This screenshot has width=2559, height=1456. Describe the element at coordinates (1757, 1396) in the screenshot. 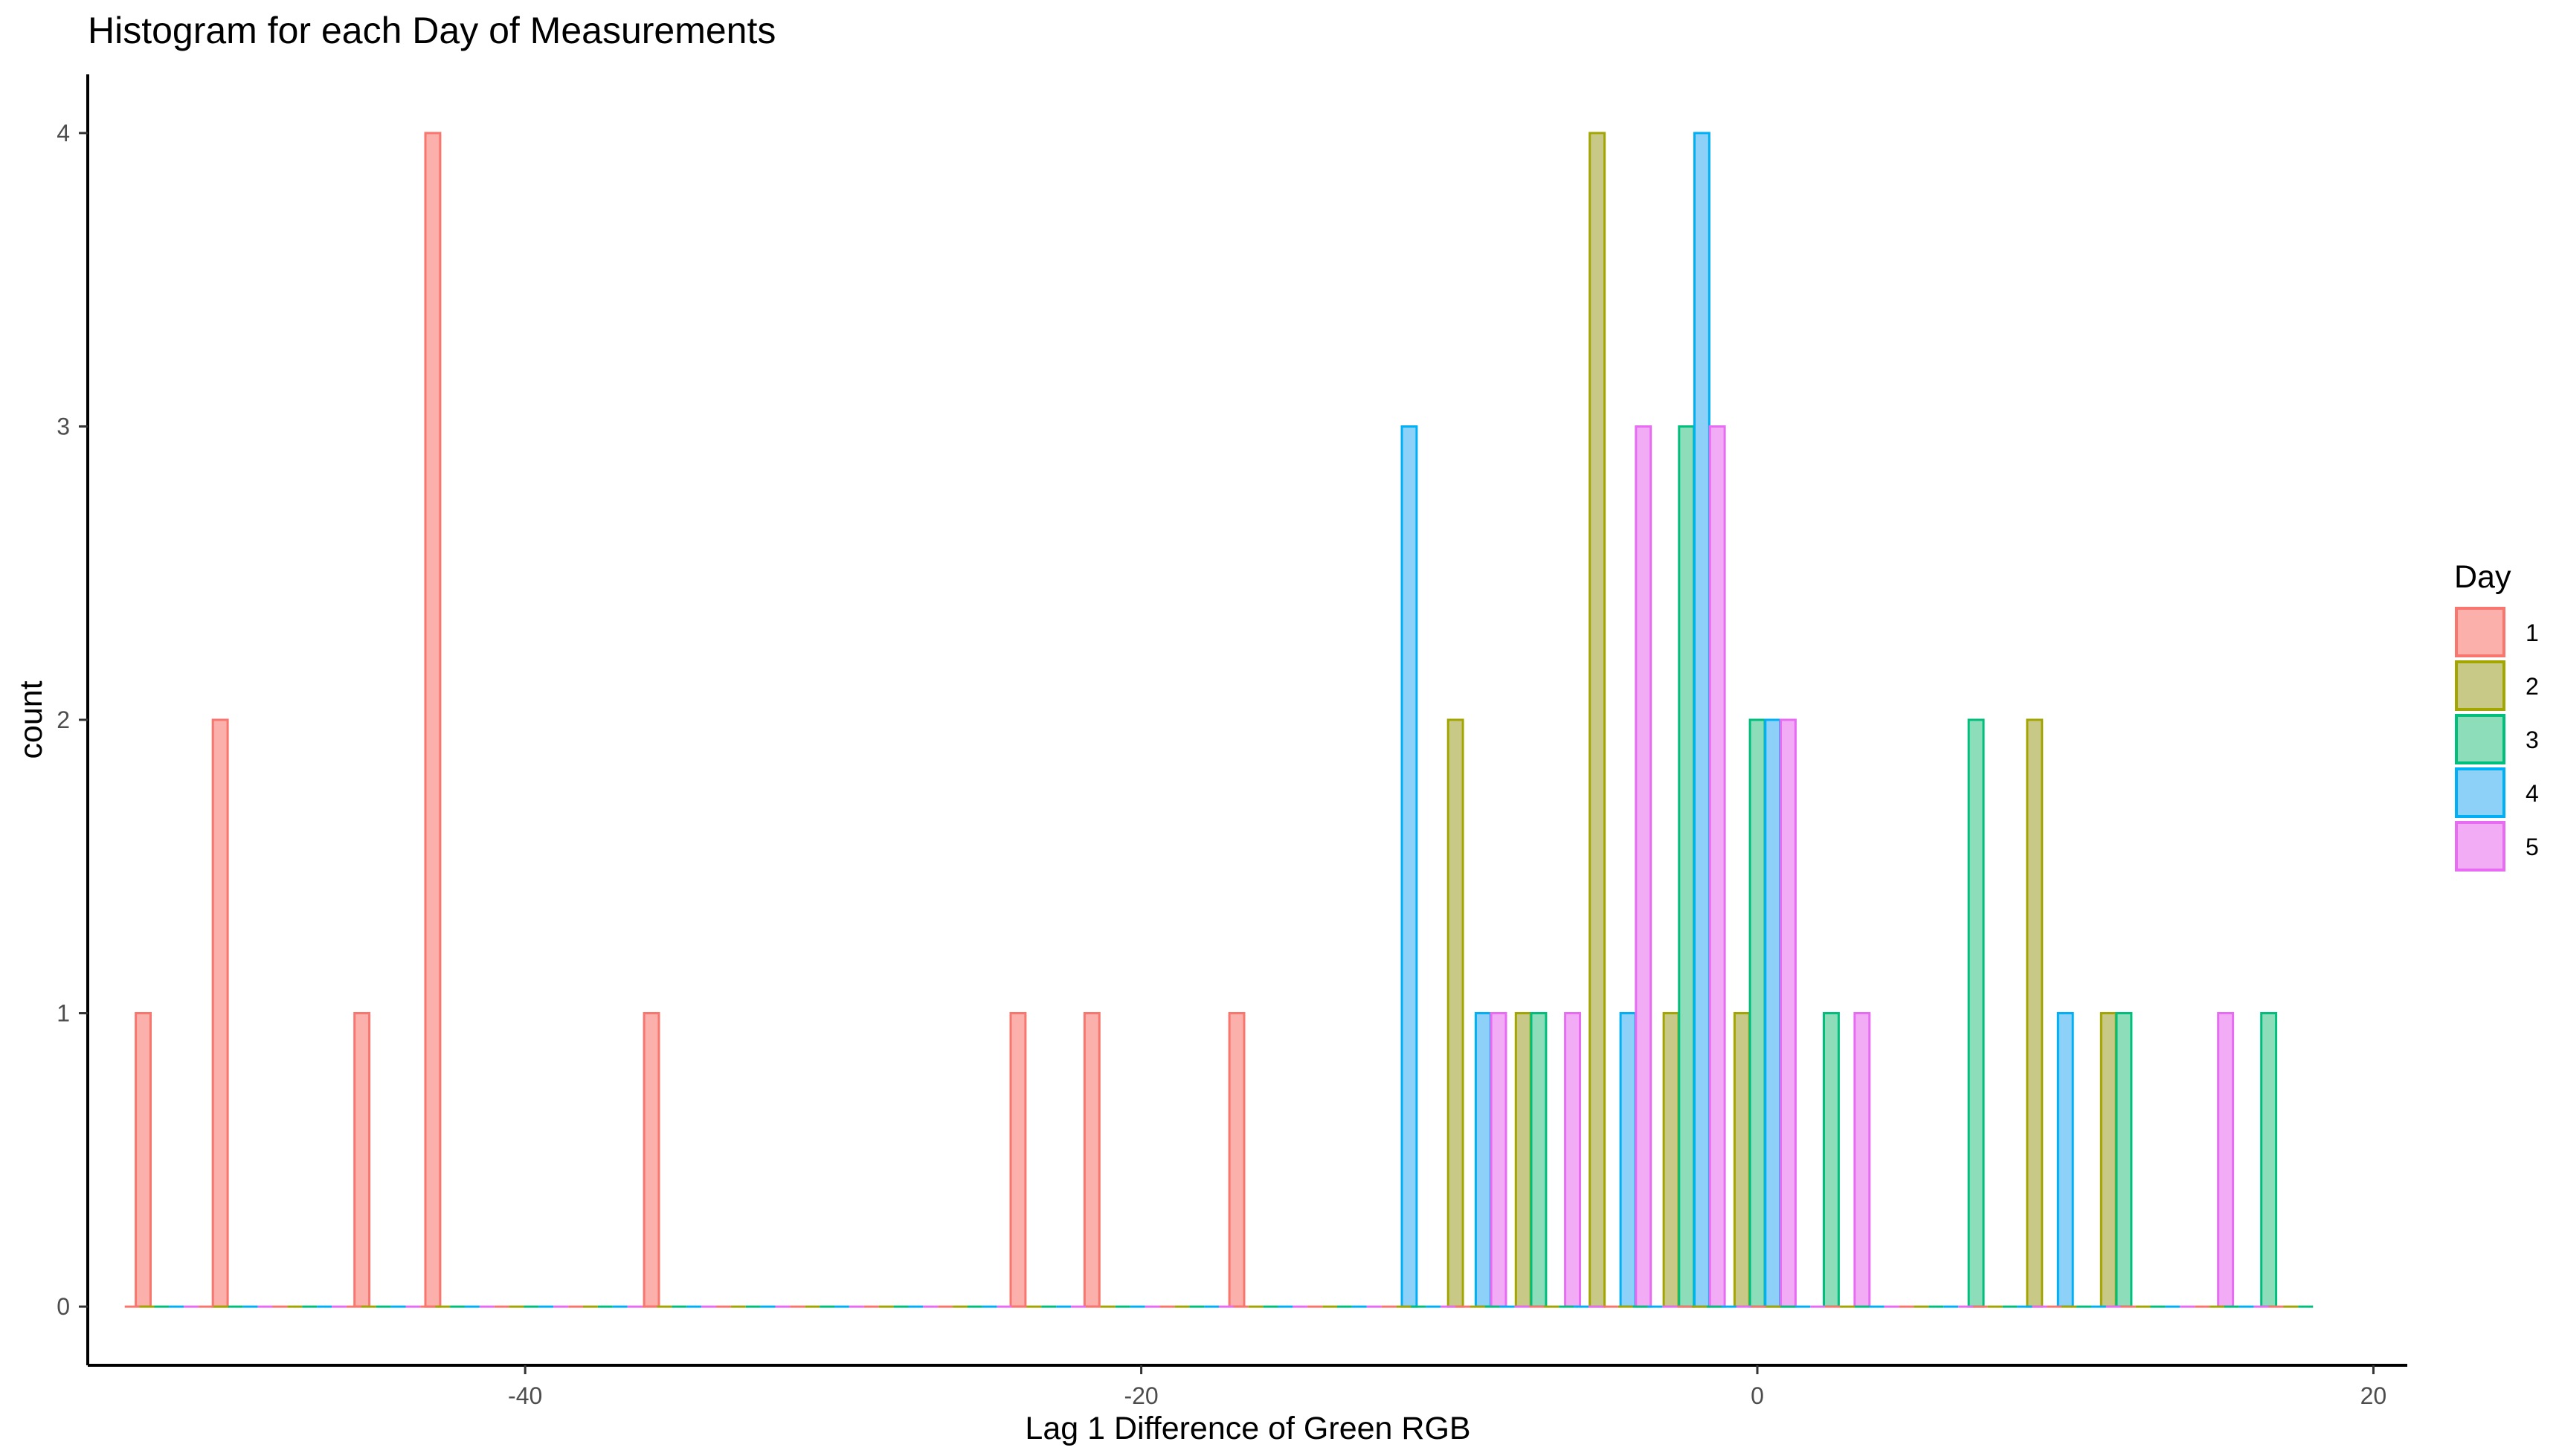

I see `x-tick-label: 0` at that location.